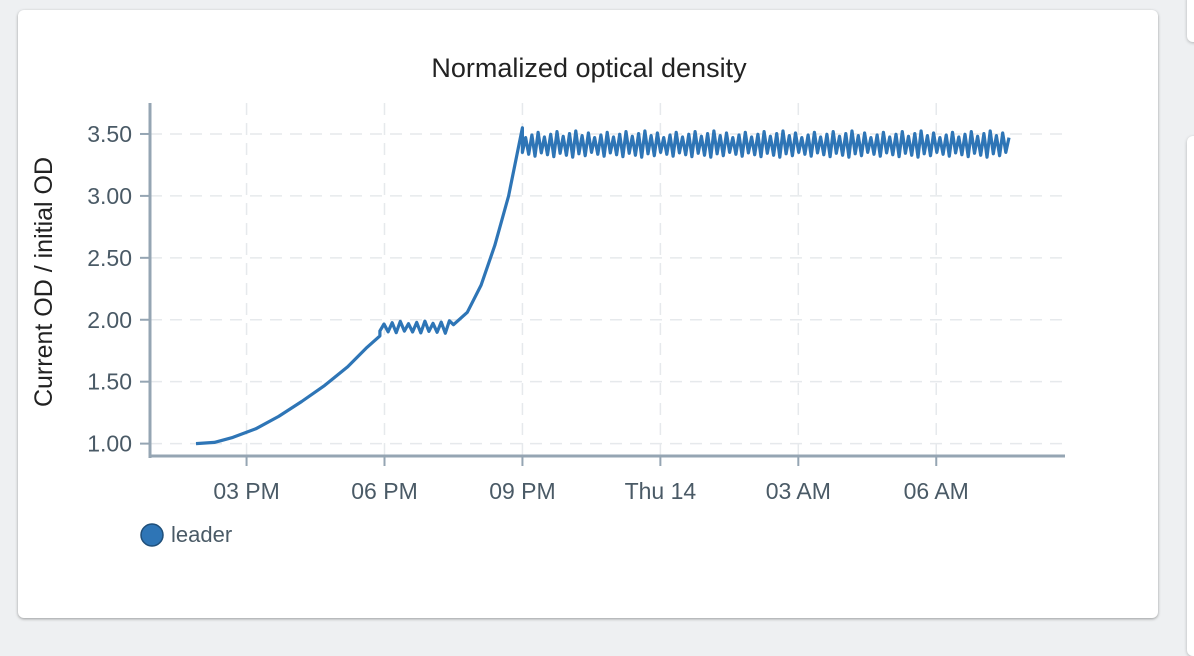 The width and height of the screenshot is (1194, 656). What do you see at coordinates (589, 68) in the screenshot?
I see `chart-title: Normalized optical density` at bounding box center [589, 68].